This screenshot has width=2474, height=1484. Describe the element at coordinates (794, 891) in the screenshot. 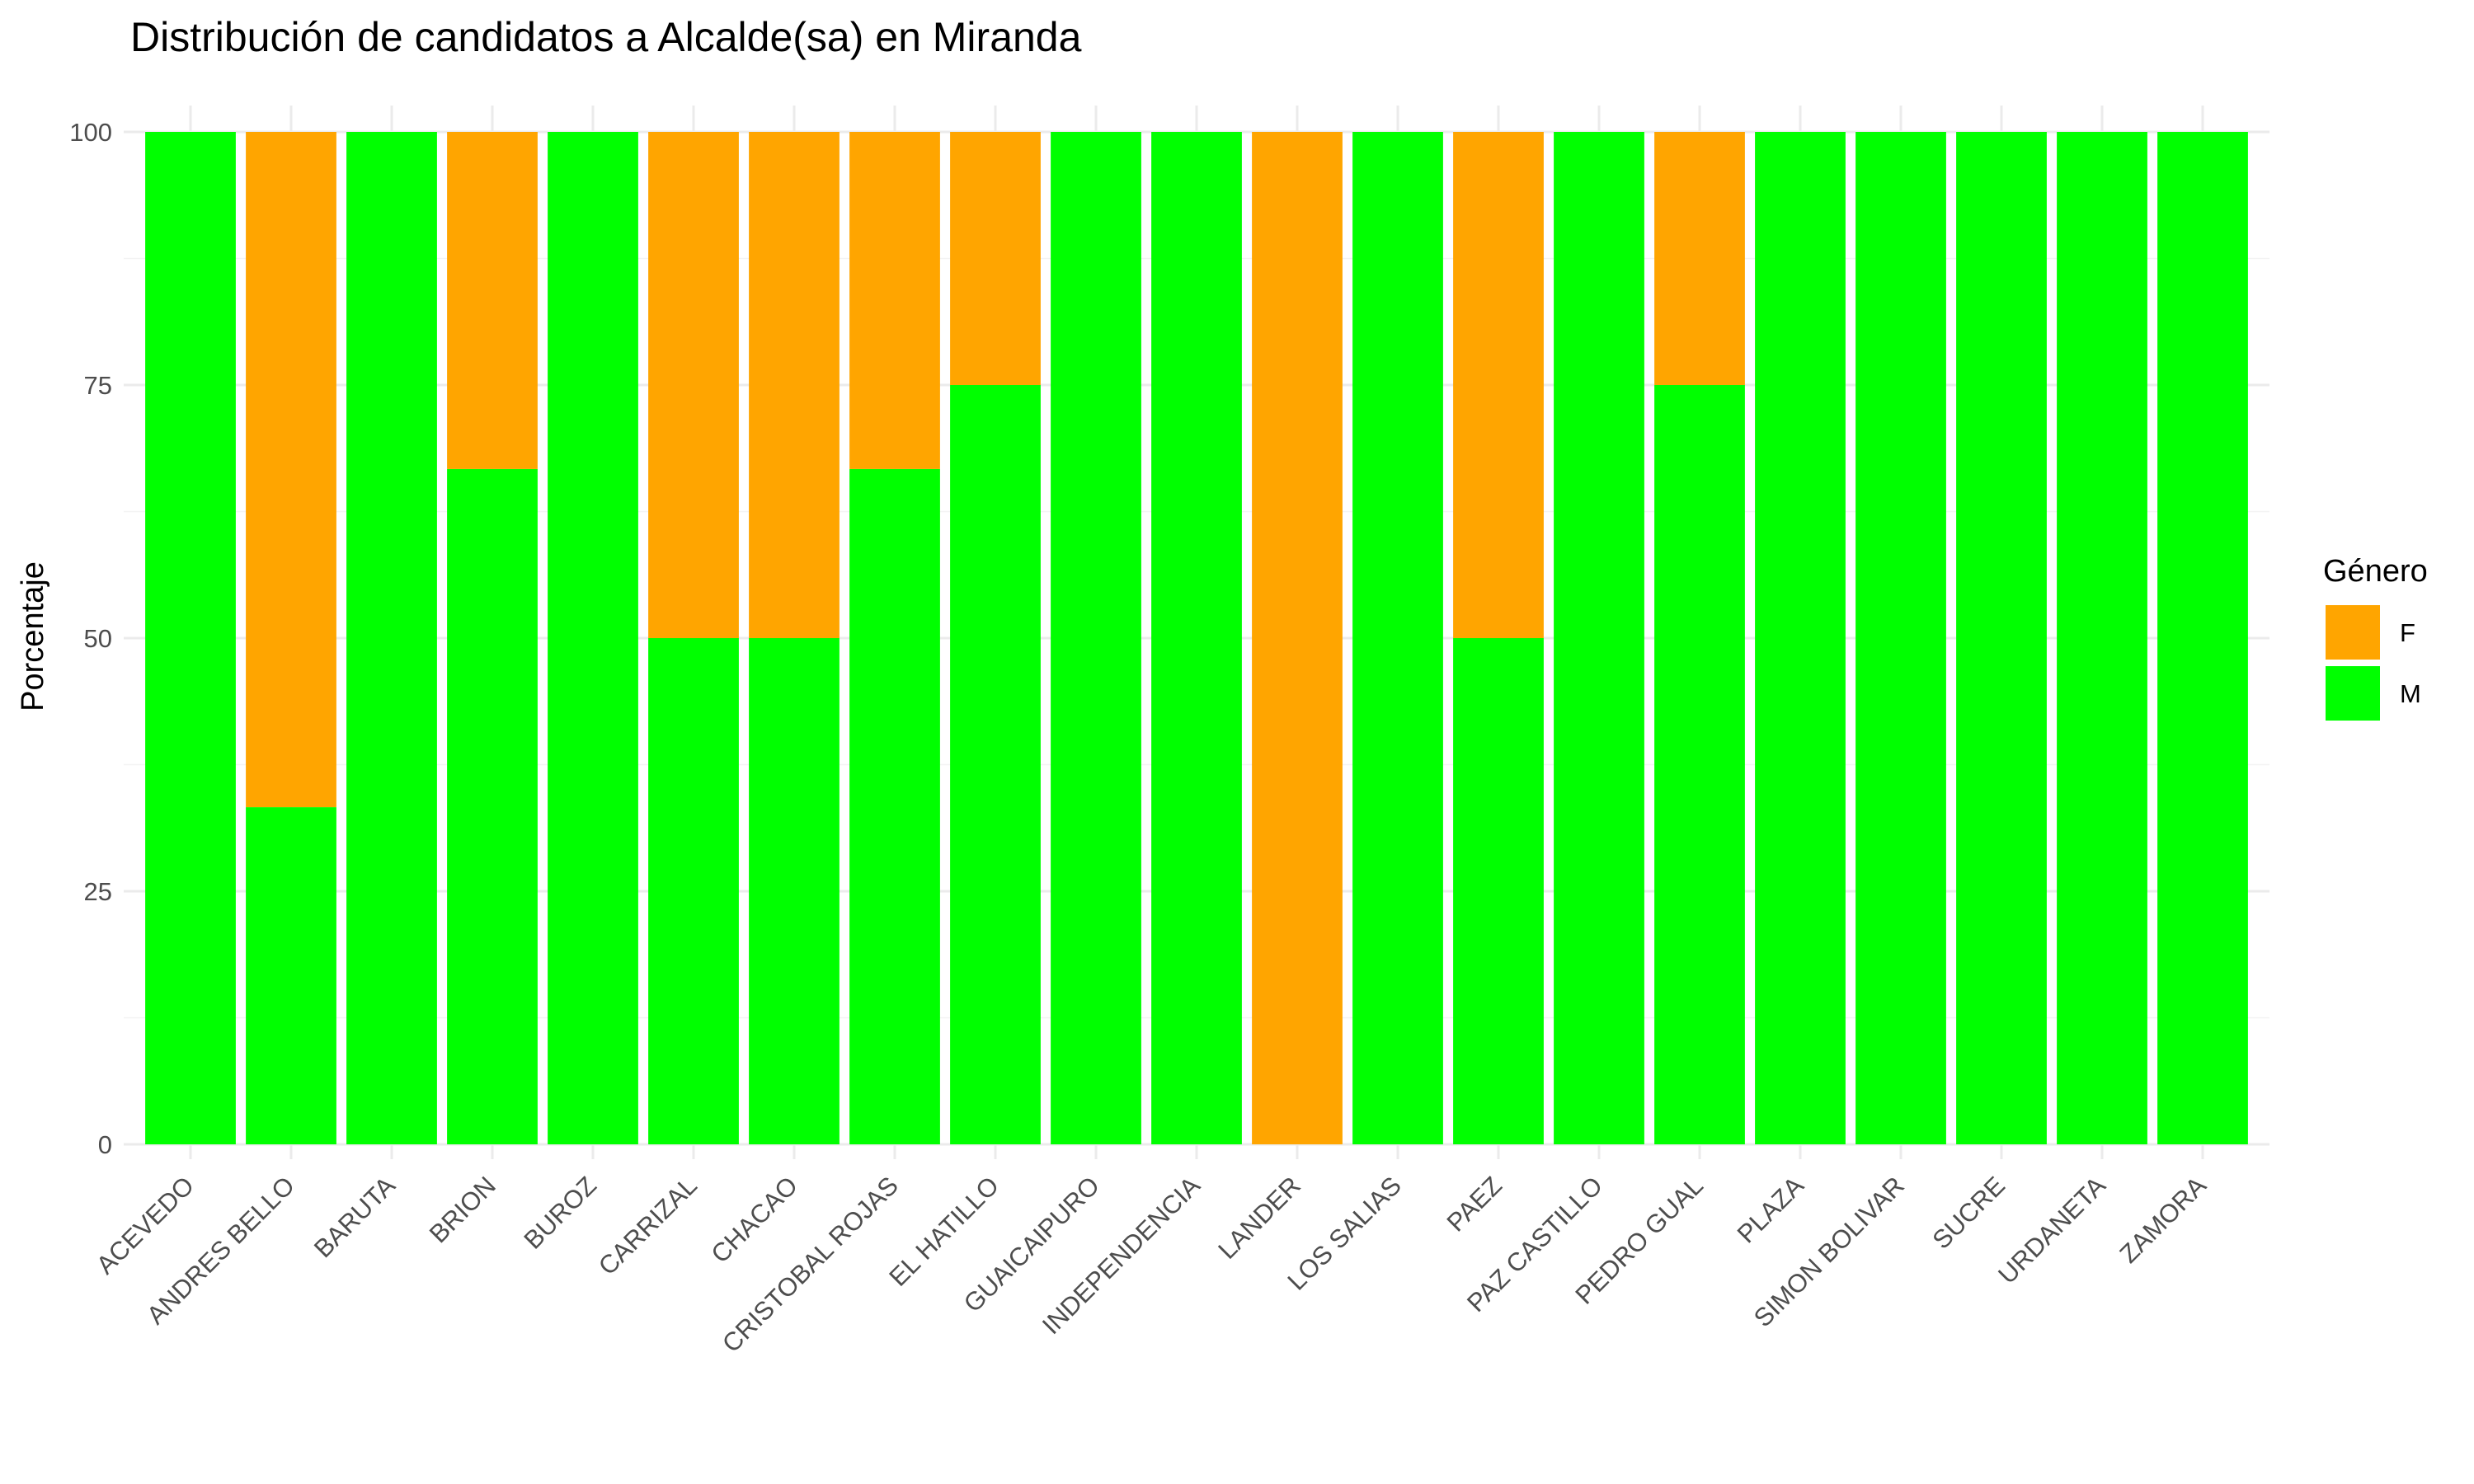

I see `bar-m-chacao` at that location.